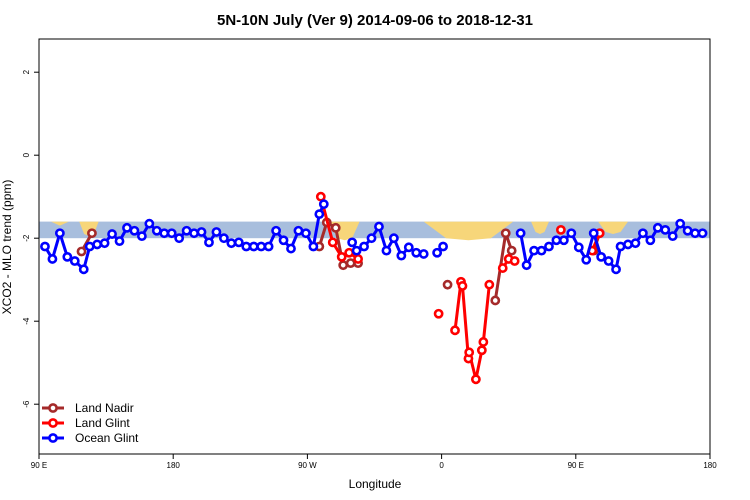  Describe the element at coordinates (104, 408) in the screenshot. I see `legend-label: Land Nadir` at that location.